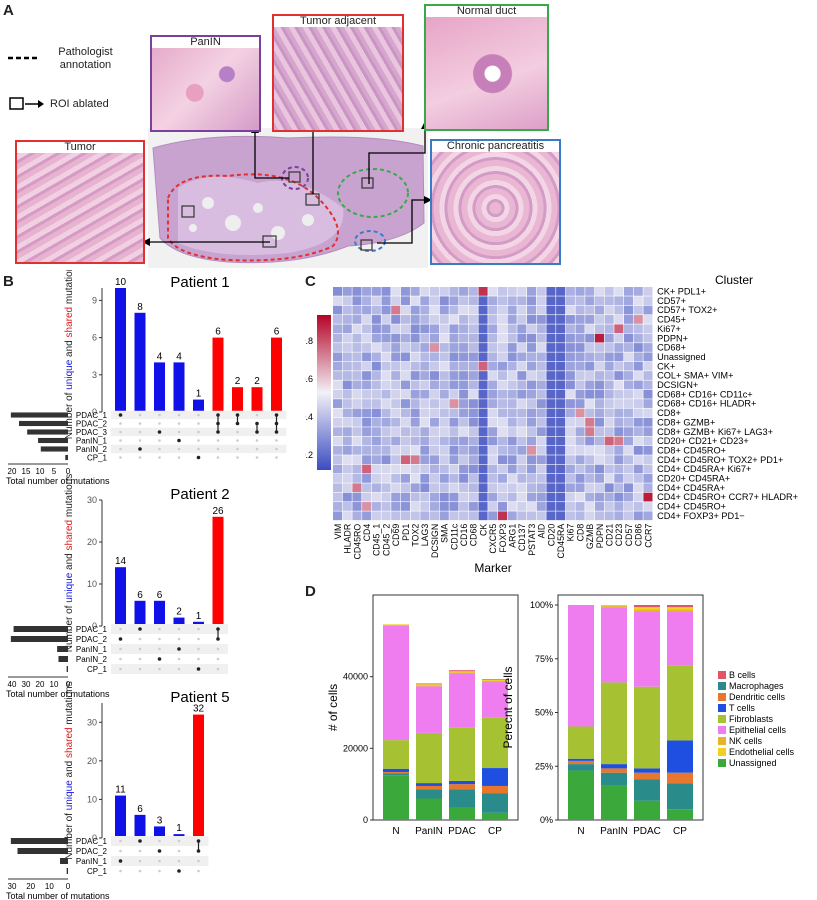  Describe the element at coordinates (715, 432) in the screenshot. I see `heatmap-cluster-label-16: CD8+ GZMB+ Ki67+ LAG3+` at that location.